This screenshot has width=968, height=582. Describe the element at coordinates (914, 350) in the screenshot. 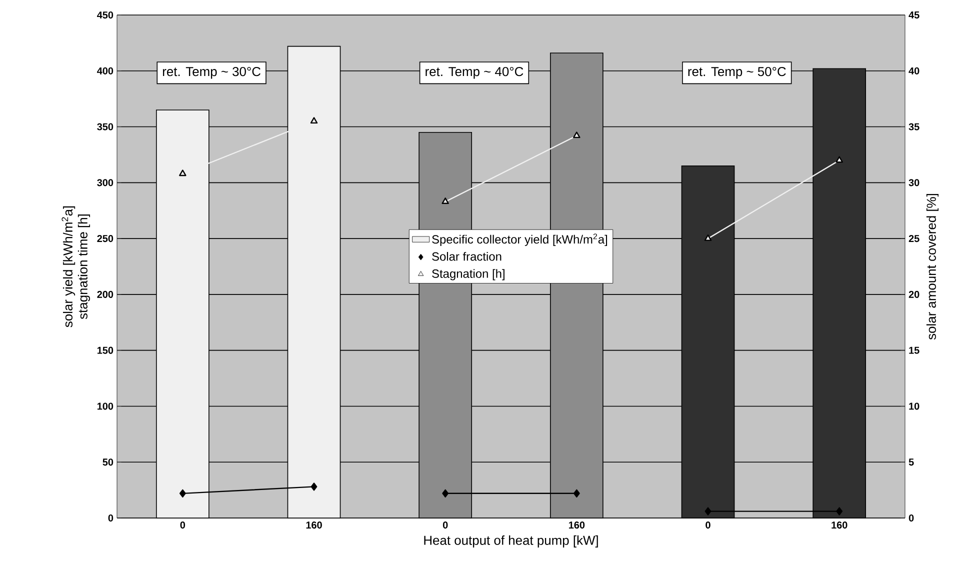

I see `y2-tick-label: 15` at that location.